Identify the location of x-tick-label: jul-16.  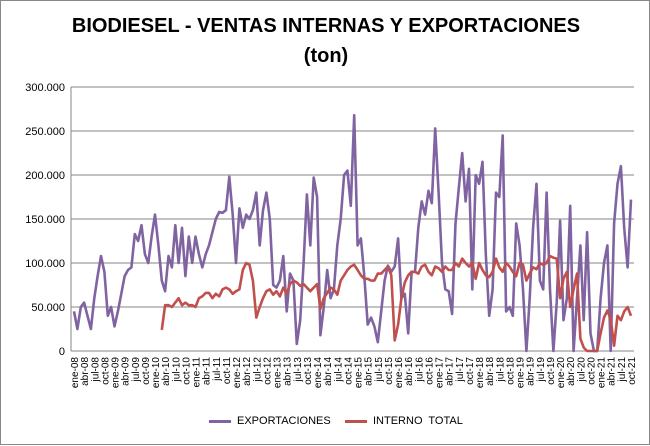
(419, 370).